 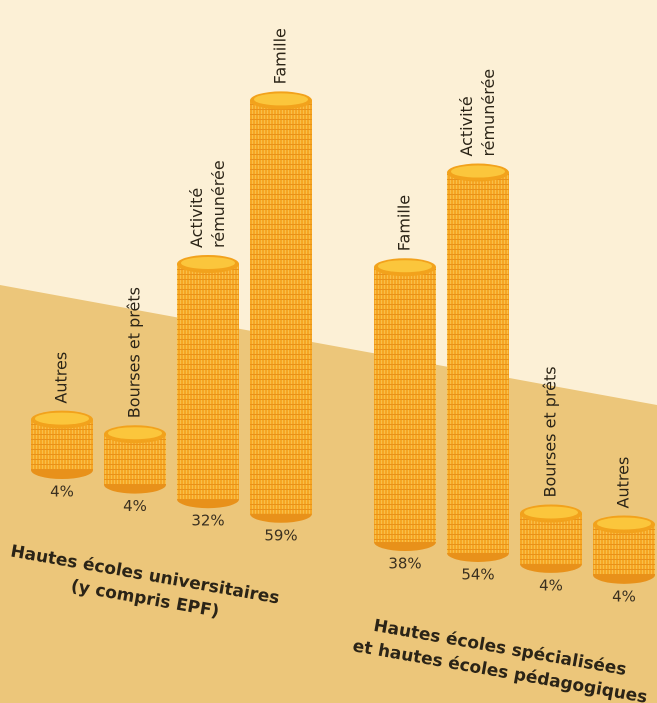 What do you see at coordinates (207, 521) in the screenshot?
I see `value-label: 32%` at bounding box center [207, 521].